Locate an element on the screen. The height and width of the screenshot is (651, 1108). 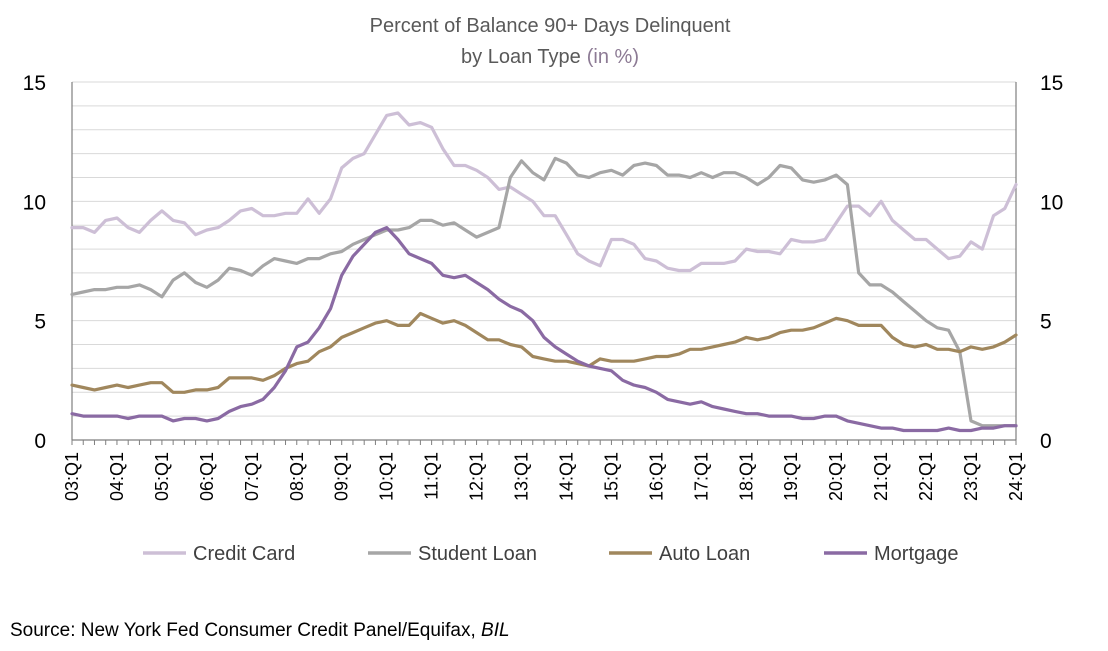
x-tick-label: 04:Q1 is located at coordinates (117, 476).